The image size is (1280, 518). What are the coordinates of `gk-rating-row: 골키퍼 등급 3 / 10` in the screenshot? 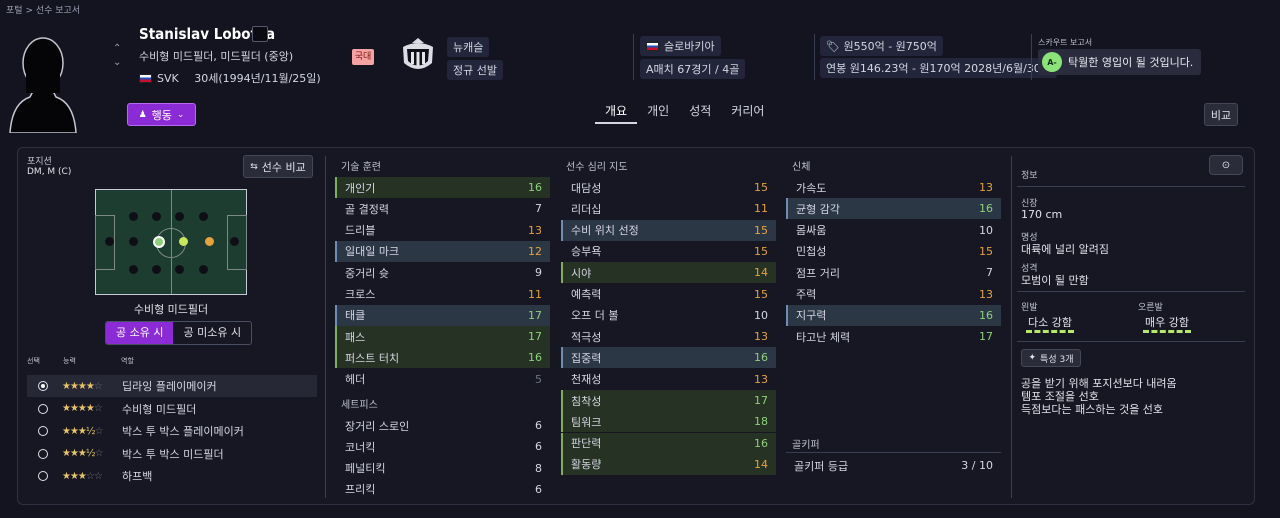 It's located at (893, 466).